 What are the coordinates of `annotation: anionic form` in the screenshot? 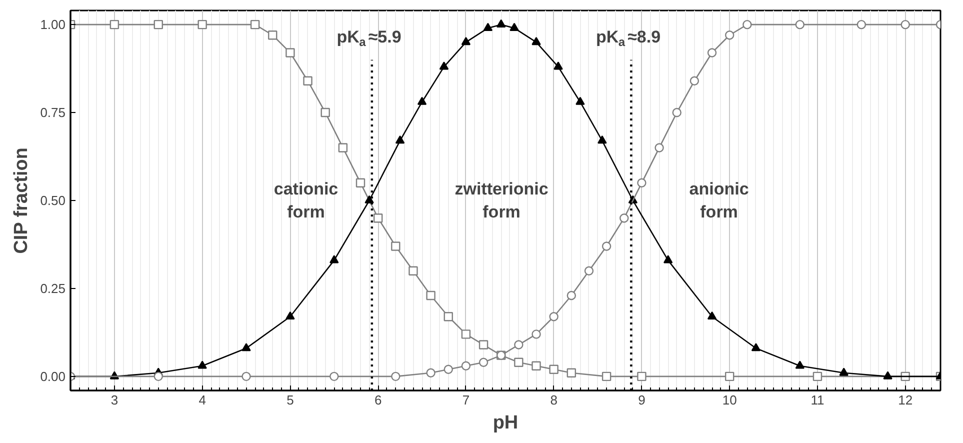 It's located at (719, 201).